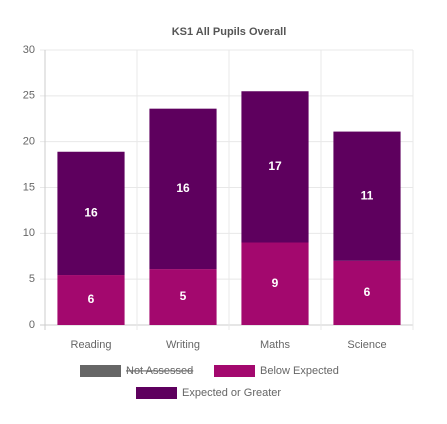 The image size is (447, 424). I want to click on legend-label: Expected or Greater, so click(231, 393).